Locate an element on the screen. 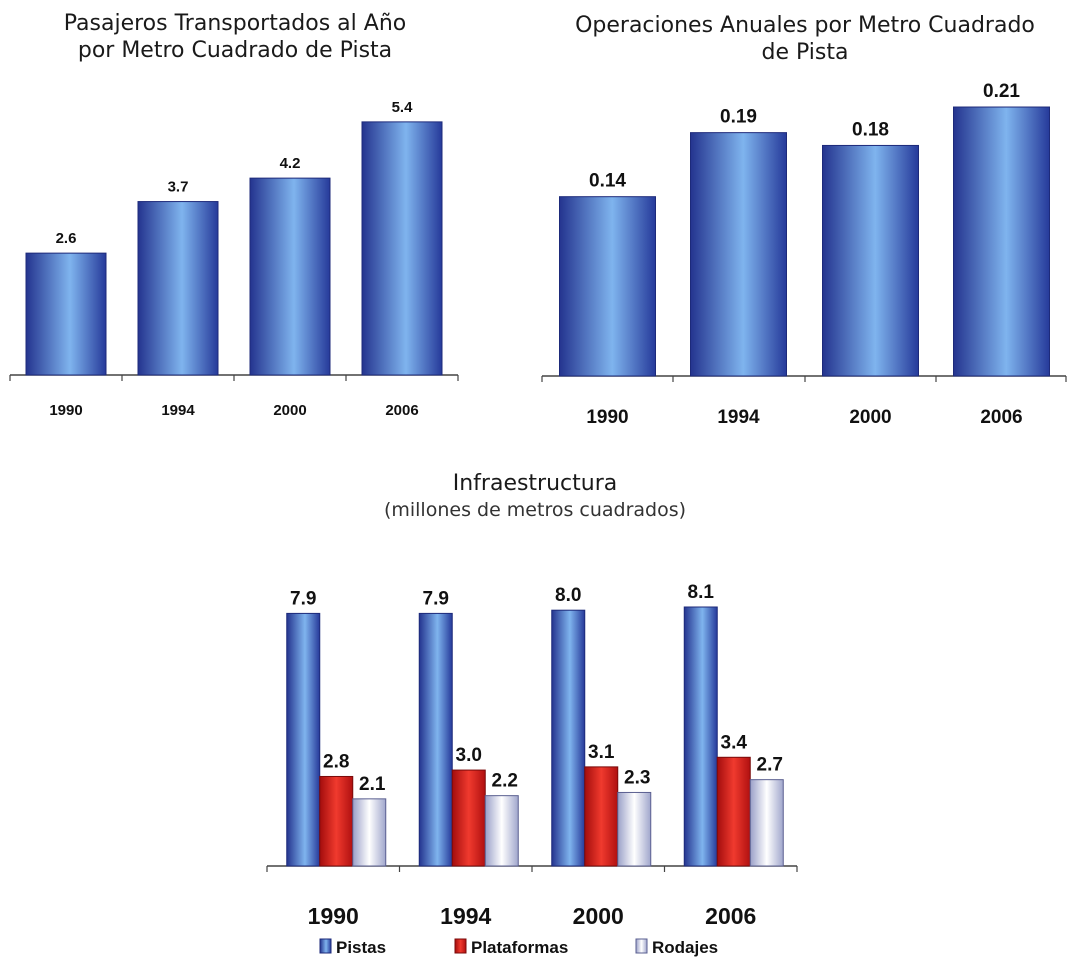 The width and height of the screenshot is (1071, 963). legend-label-plataformas: Plataformas is located at coordinates (519, 947).